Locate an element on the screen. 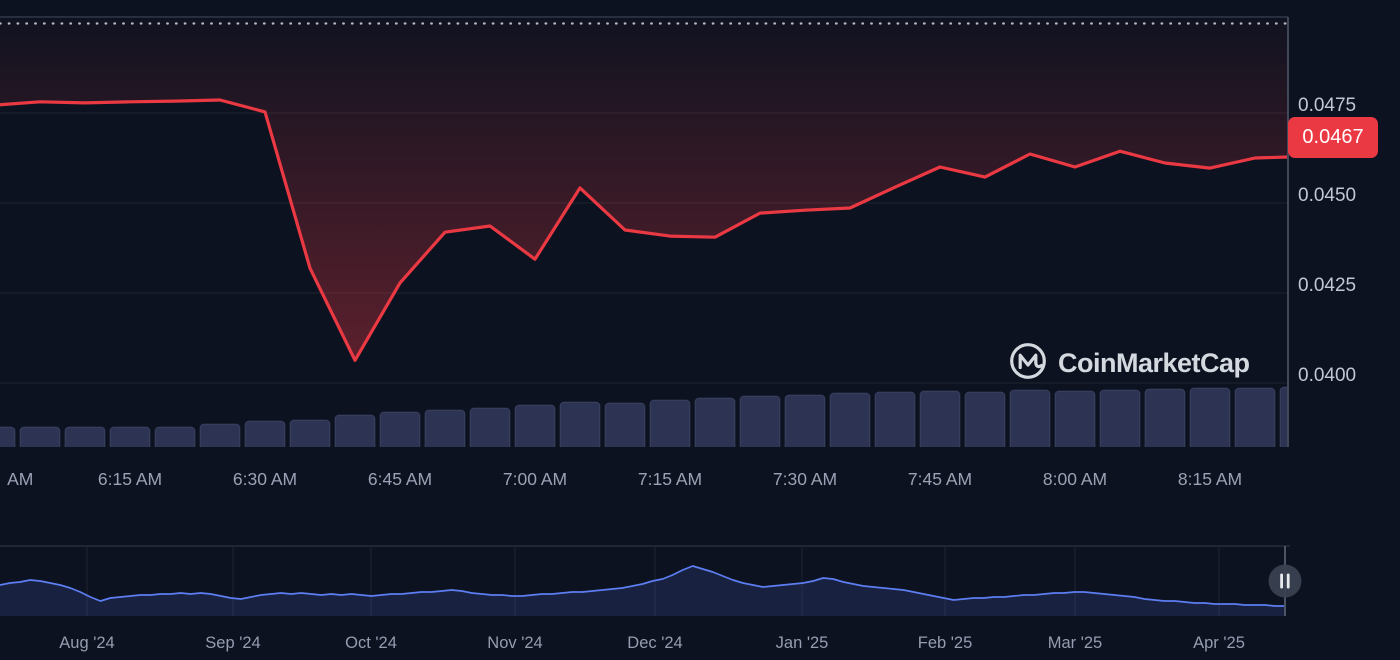  x-tick-label: 6:15 AM is located at coordinates (130, 479).